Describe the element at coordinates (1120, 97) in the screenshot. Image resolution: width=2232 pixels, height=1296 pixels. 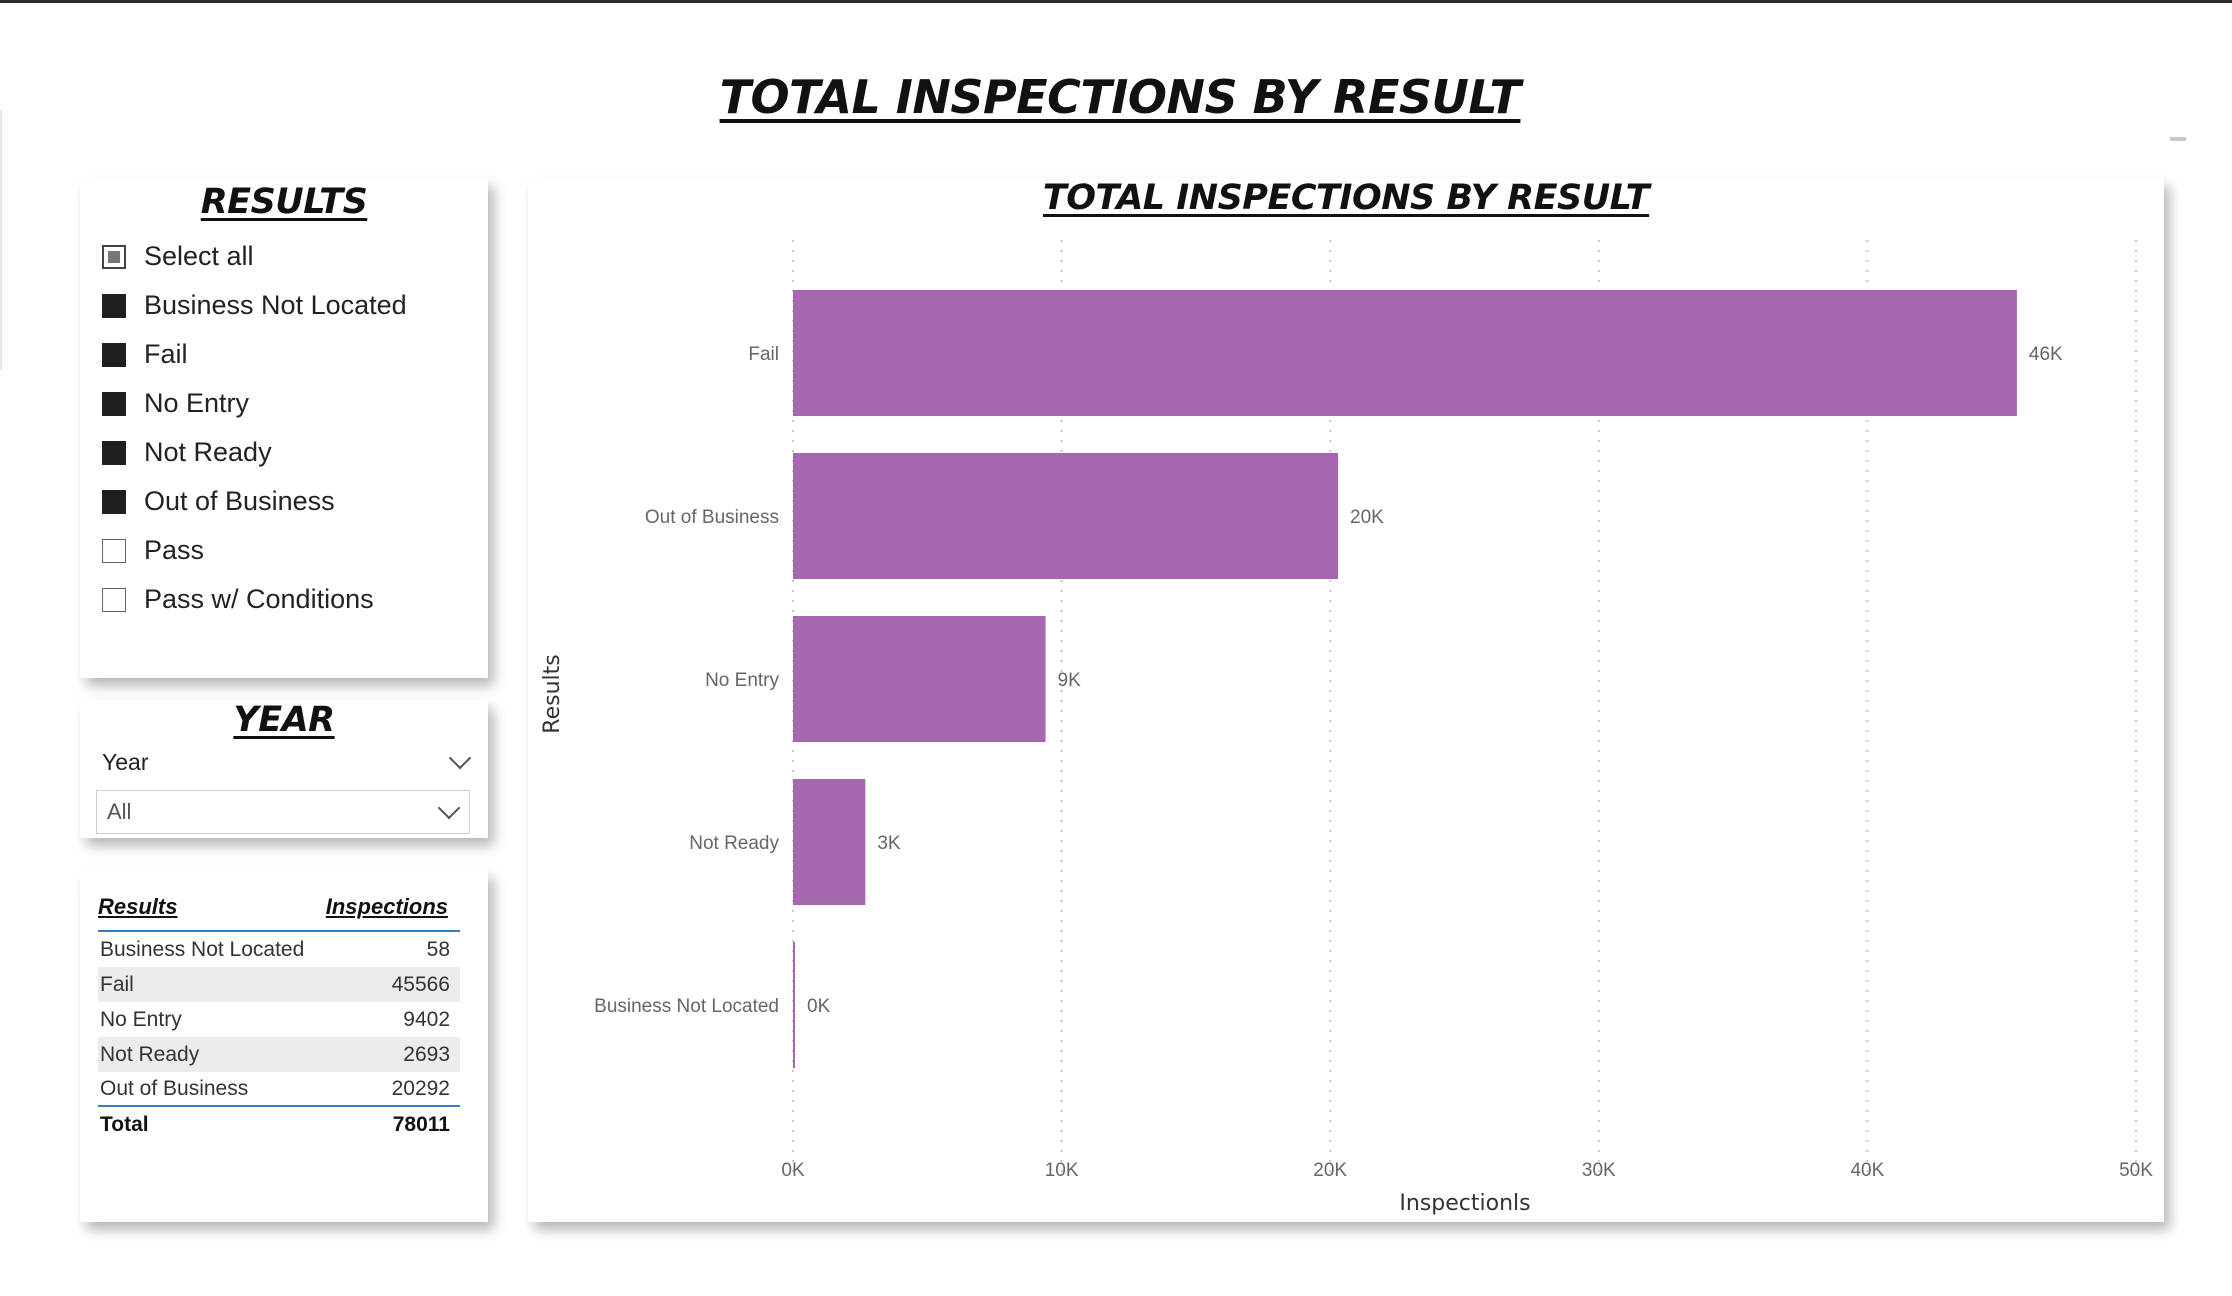
I see `page-title: TOTAL INSPECTIONS BY RESULT` at that location.